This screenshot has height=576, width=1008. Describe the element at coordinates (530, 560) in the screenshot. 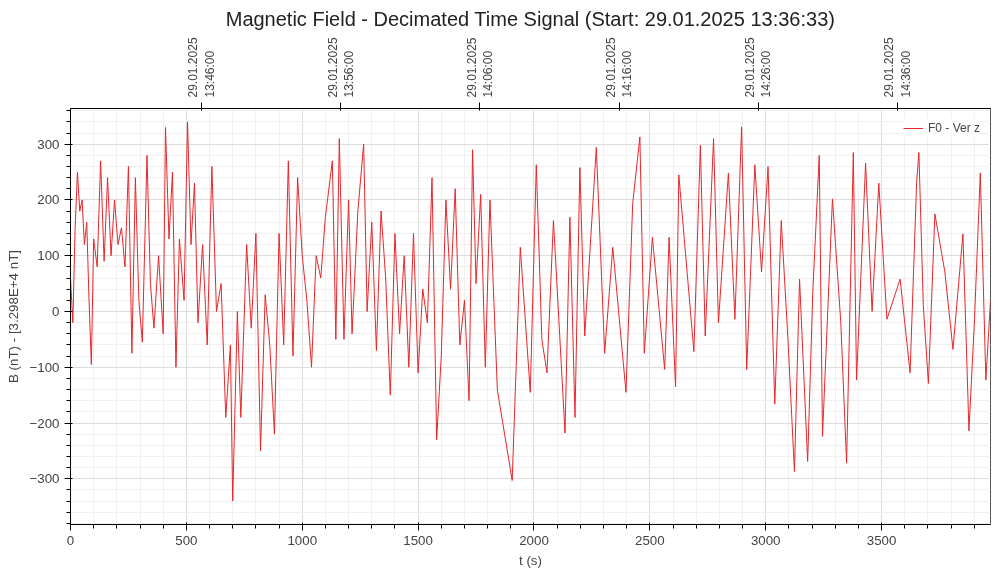

I see `x-axis-title: t (s)` at that location.